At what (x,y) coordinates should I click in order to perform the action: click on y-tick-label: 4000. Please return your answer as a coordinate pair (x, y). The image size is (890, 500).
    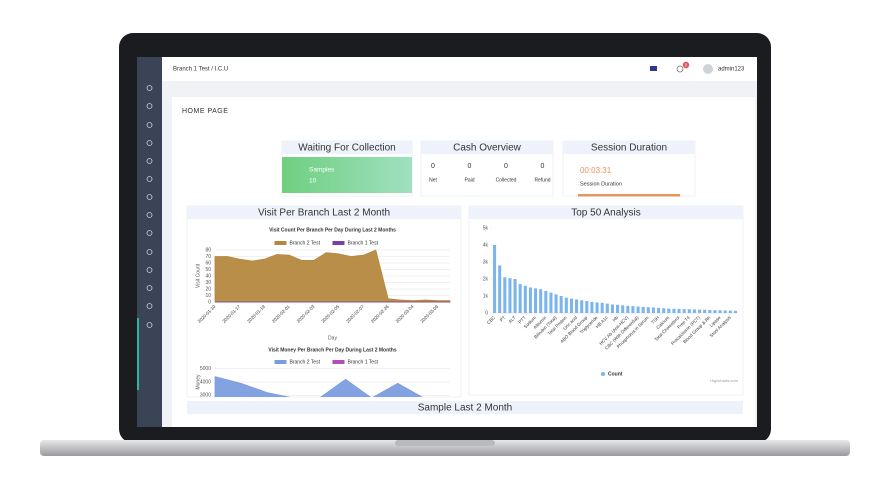
    Looking at the image, I should click on (205, 382).